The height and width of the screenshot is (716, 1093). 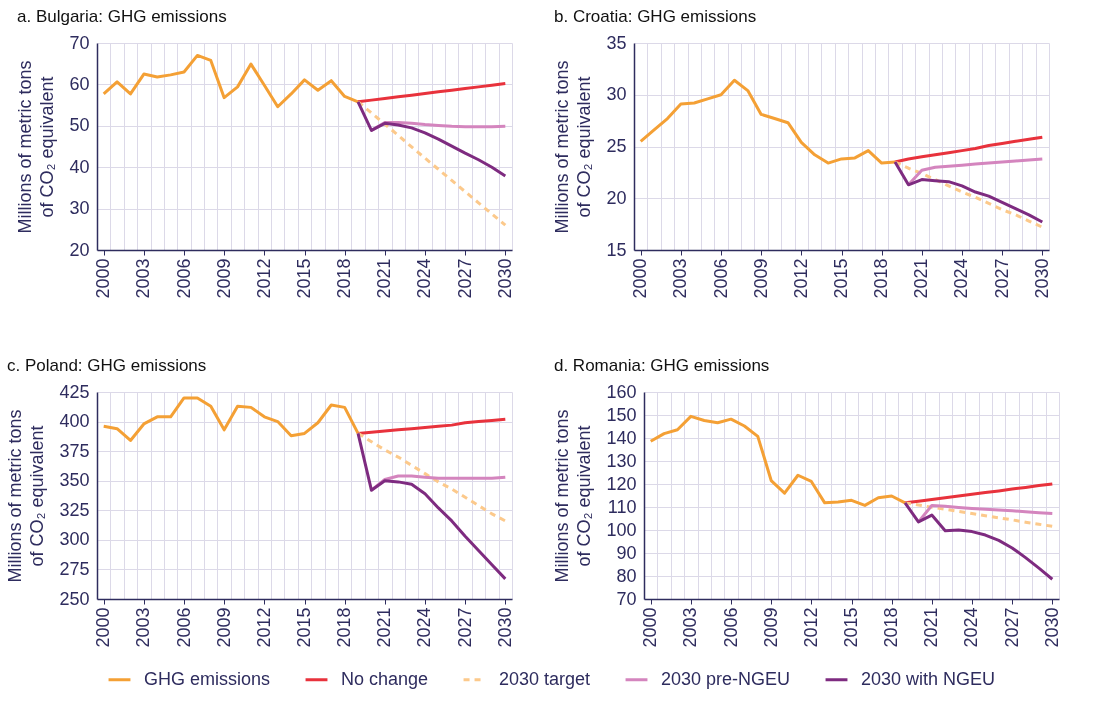 What do you see at coordinates (621, 437) in the screenshot?
I see `y-tick-label: 140` at bounding box center [621, 437].